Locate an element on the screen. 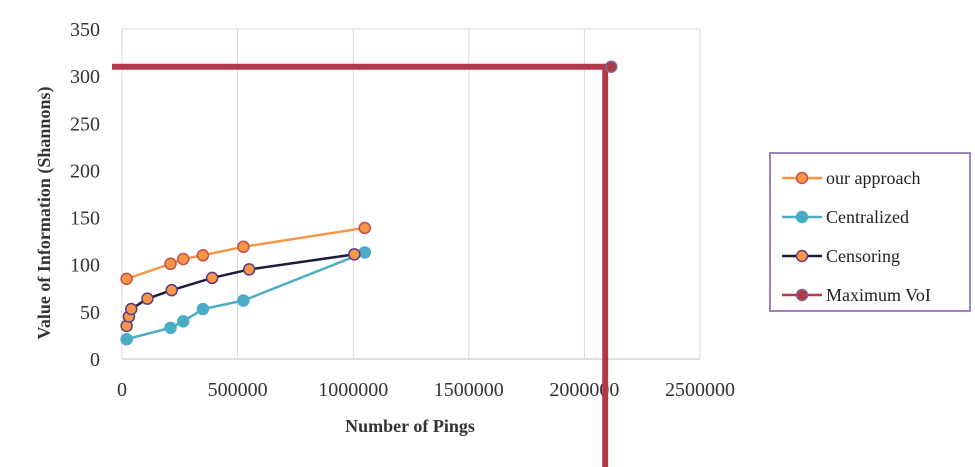 This screenshot has width=975, height=467. x-tick-label: 500000 is located at coordinates (238, 390).